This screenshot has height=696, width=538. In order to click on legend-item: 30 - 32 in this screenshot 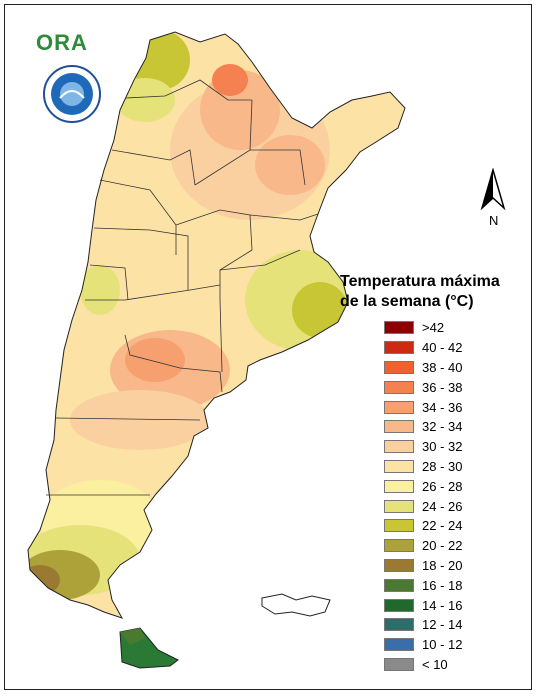, I will do `click(423, 447)`.